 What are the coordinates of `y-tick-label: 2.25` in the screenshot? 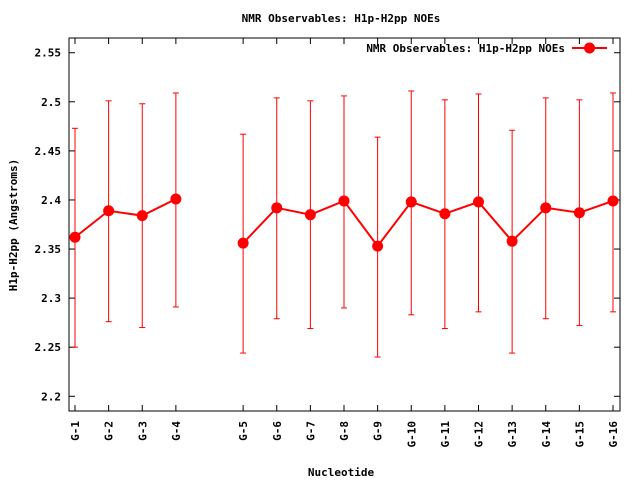 It's located at (48, 347).